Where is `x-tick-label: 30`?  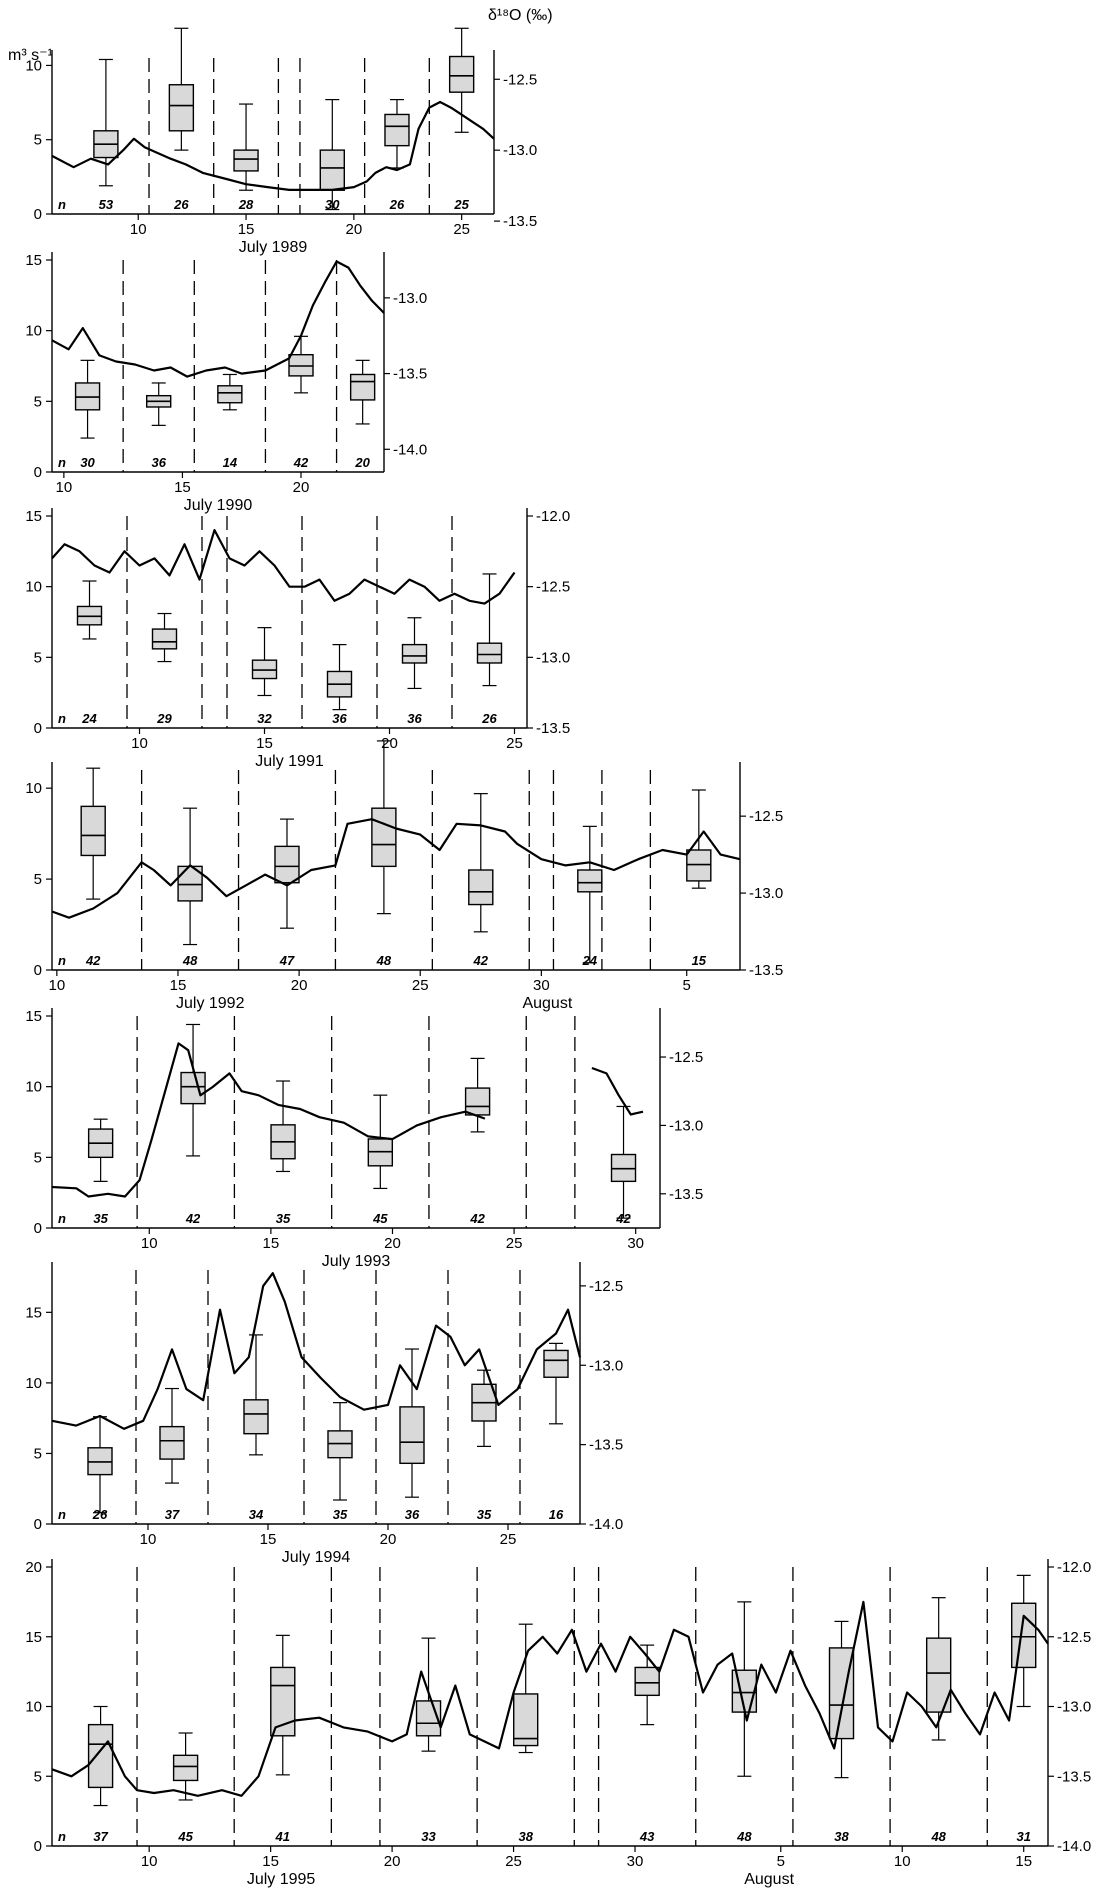
x-tick-label: 30 is located at coordinates (635, 1243).